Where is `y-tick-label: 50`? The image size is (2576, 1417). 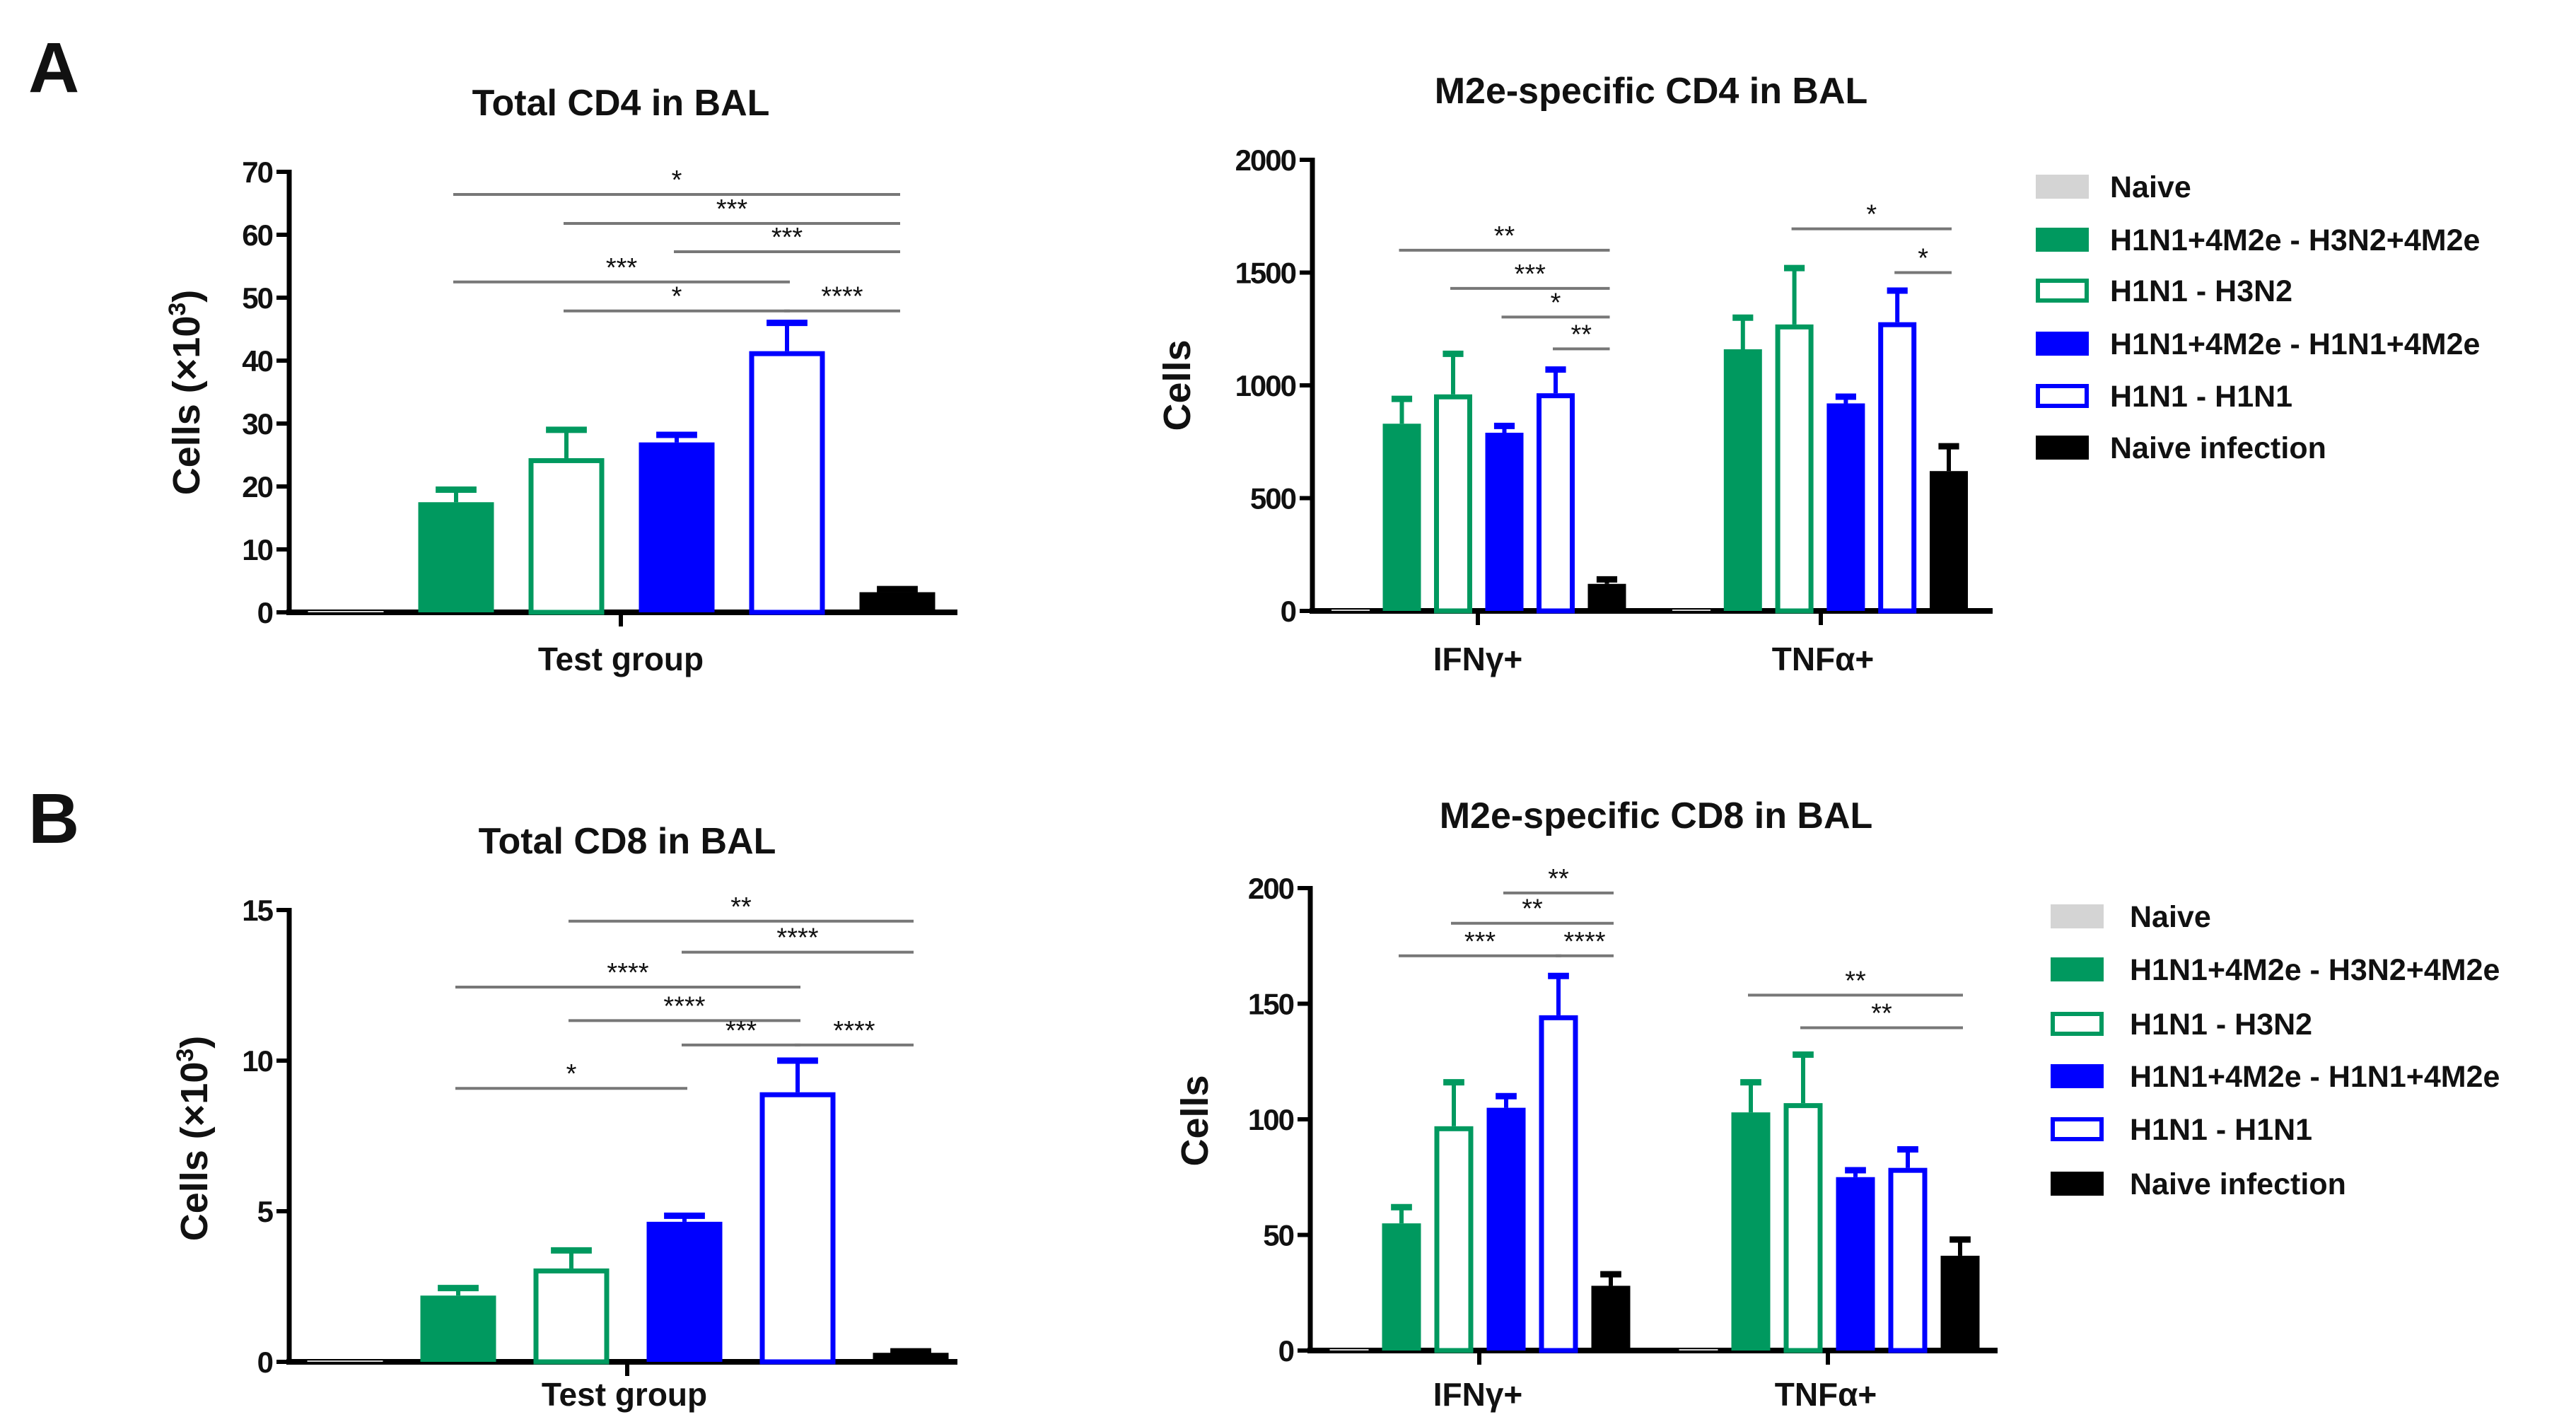 y-tick-label: 50 is located at coordinates (257, 298).